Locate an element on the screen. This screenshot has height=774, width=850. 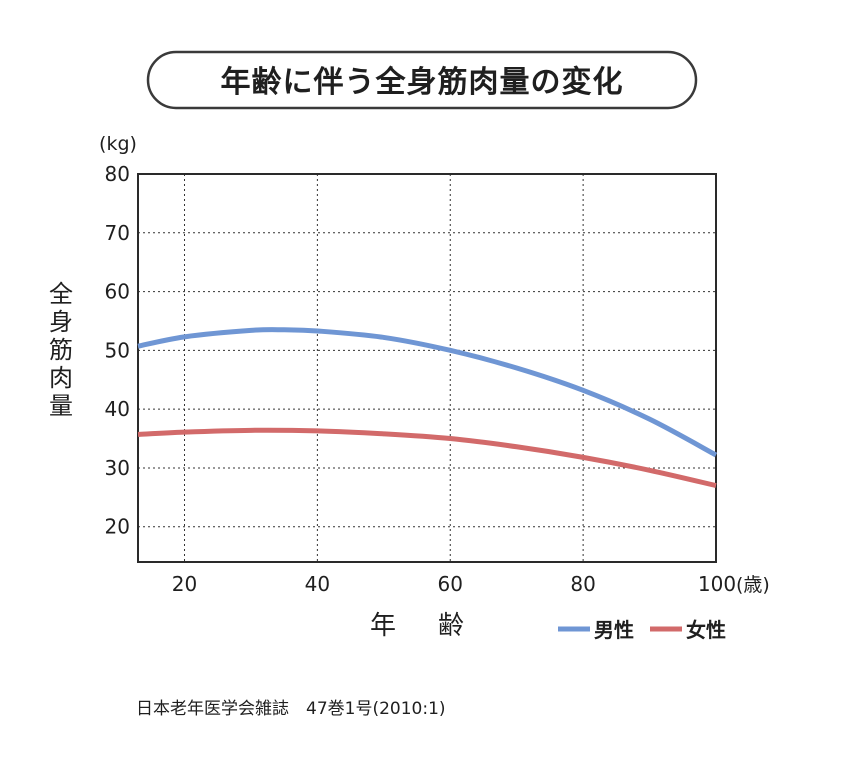
legend-label-male: 男性 is located at coordinates (614, 630).